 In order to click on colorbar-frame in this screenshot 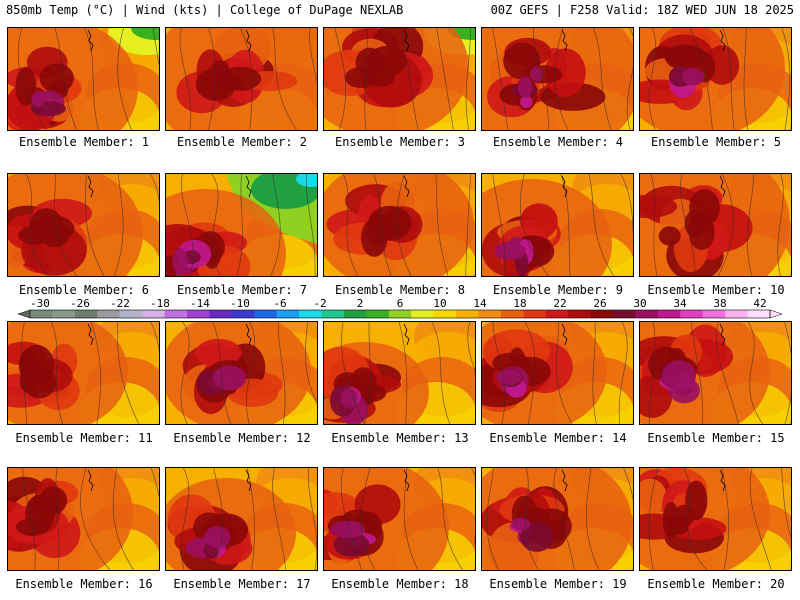, I will do `click(400, 314)`.